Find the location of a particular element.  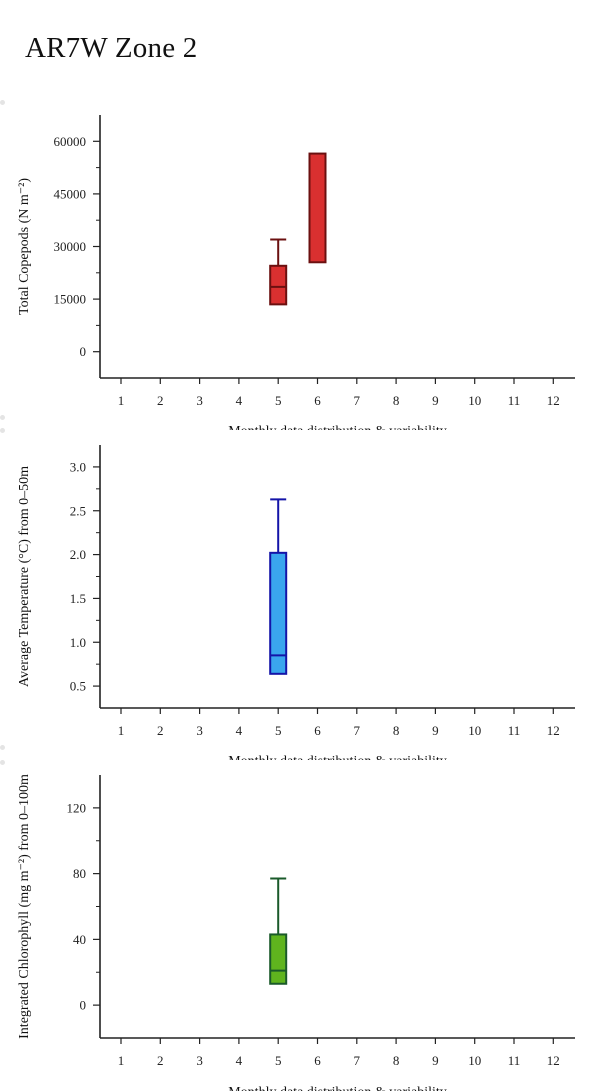

y-tick-label: 40 is located at coordinates (79, 939).